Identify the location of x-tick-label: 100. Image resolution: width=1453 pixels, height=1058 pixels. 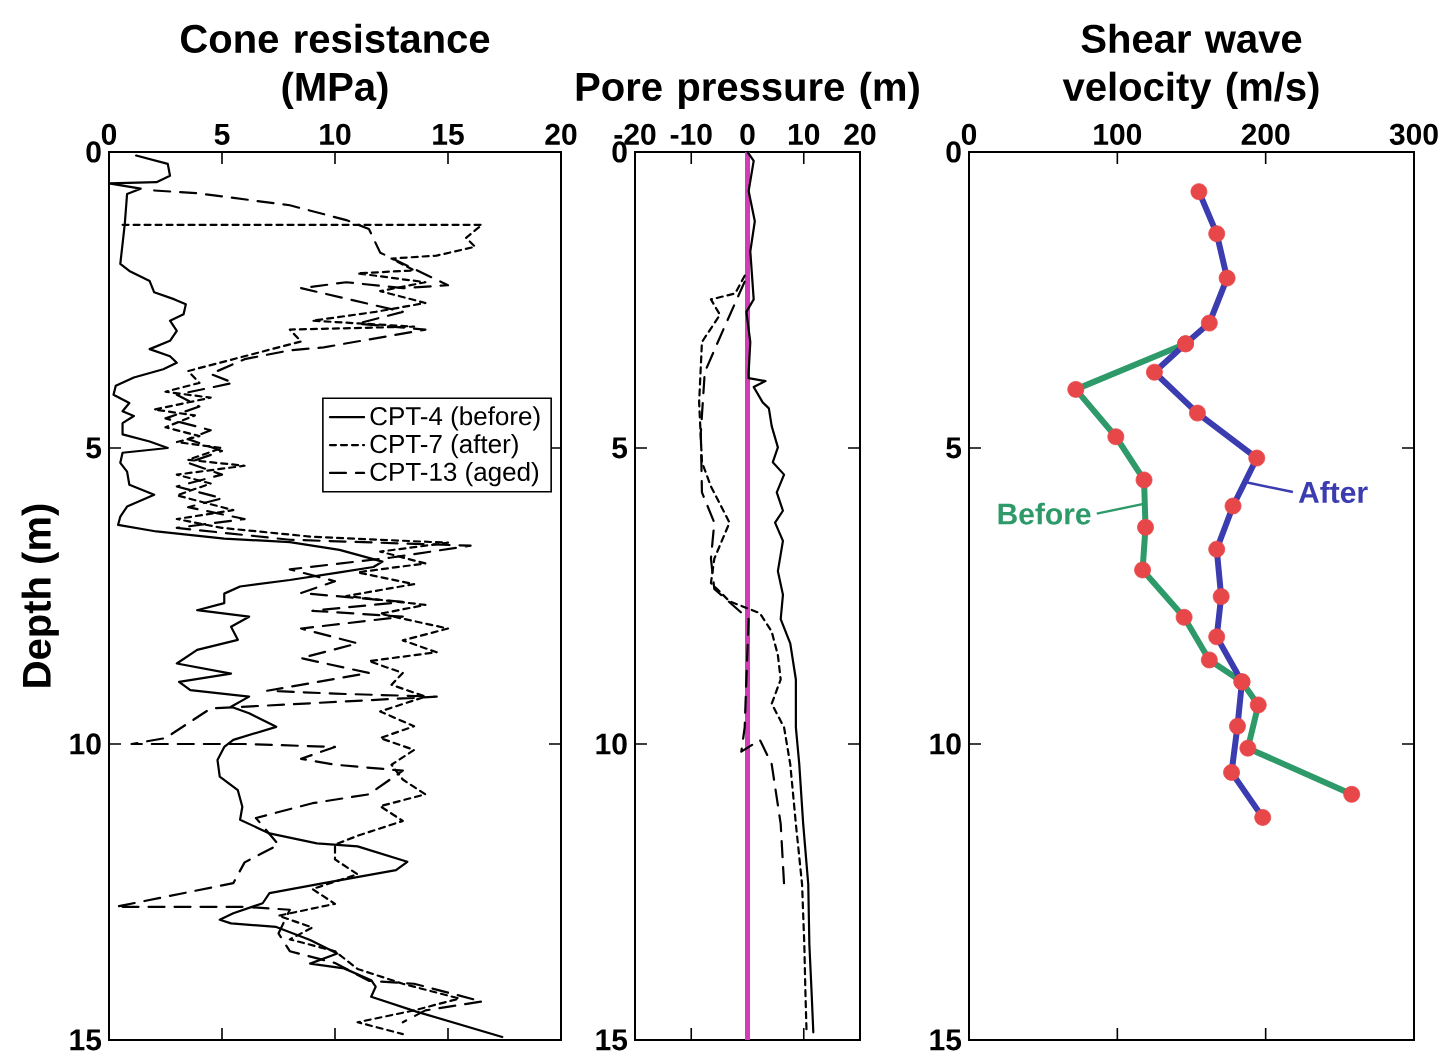
(1118, 134).